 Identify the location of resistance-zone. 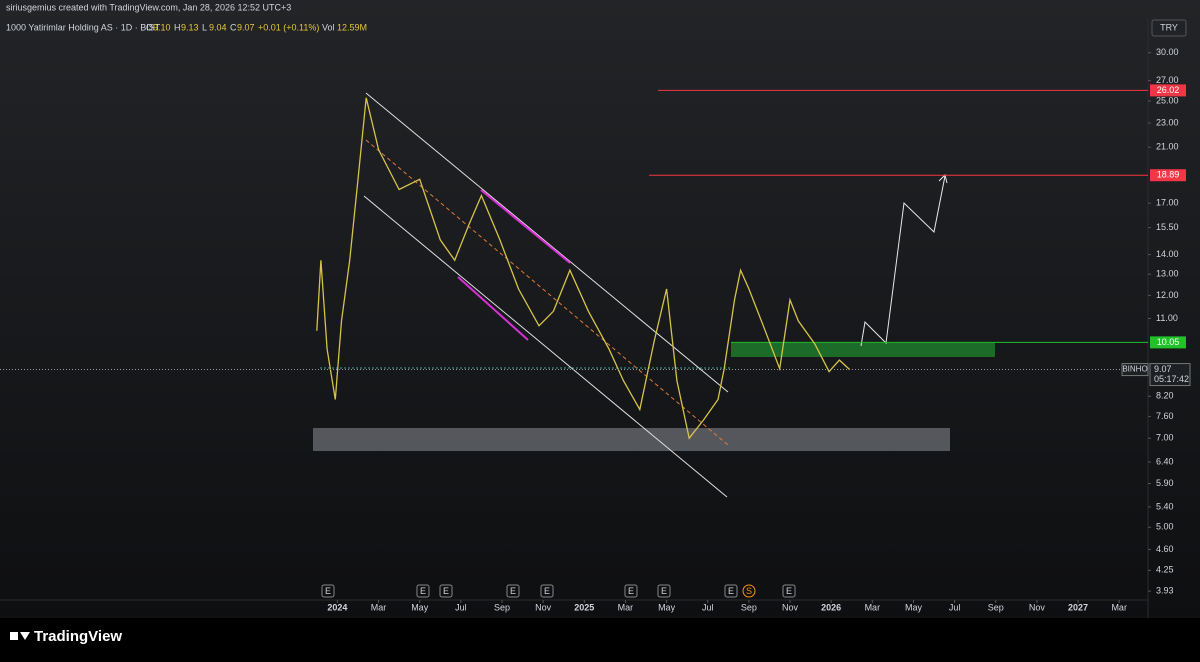
(863, 350).